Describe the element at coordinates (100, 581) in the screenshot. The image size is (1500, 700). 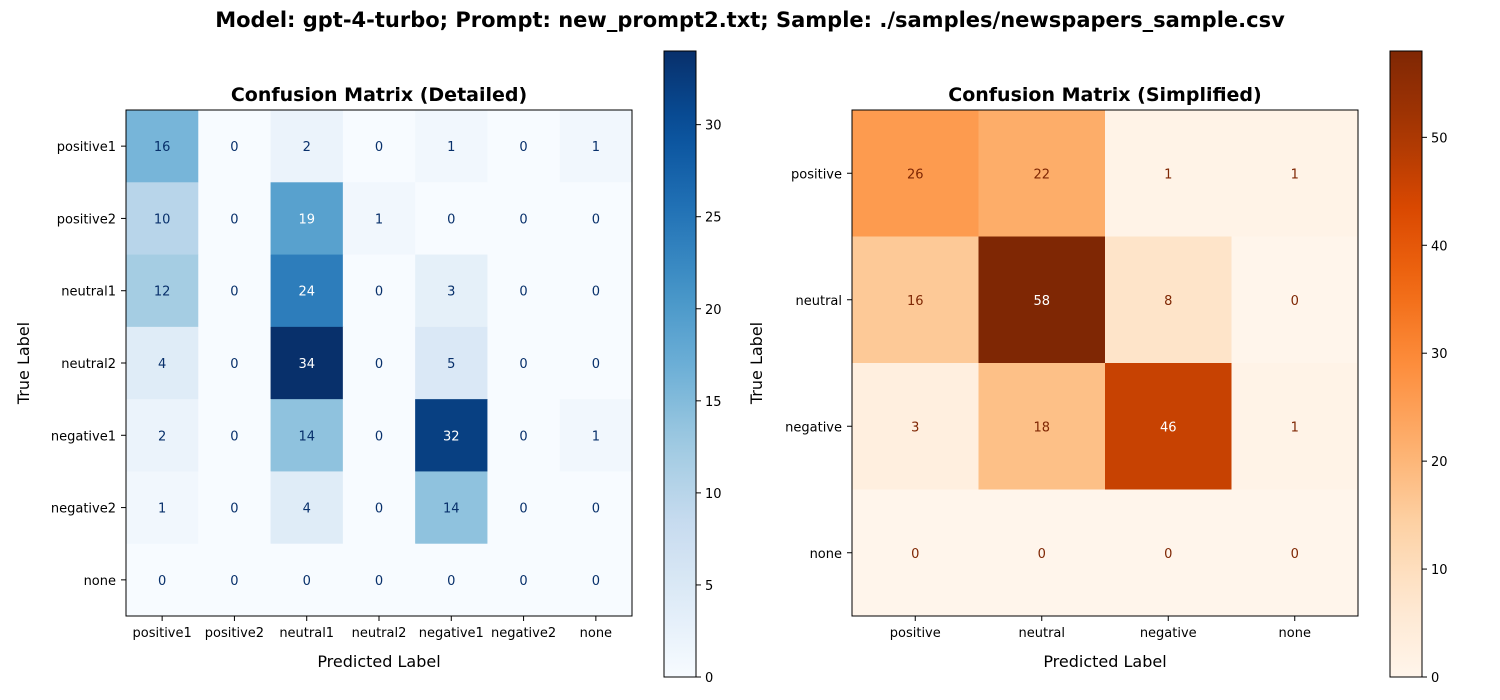
I see `y-tick-label: none` at that location.